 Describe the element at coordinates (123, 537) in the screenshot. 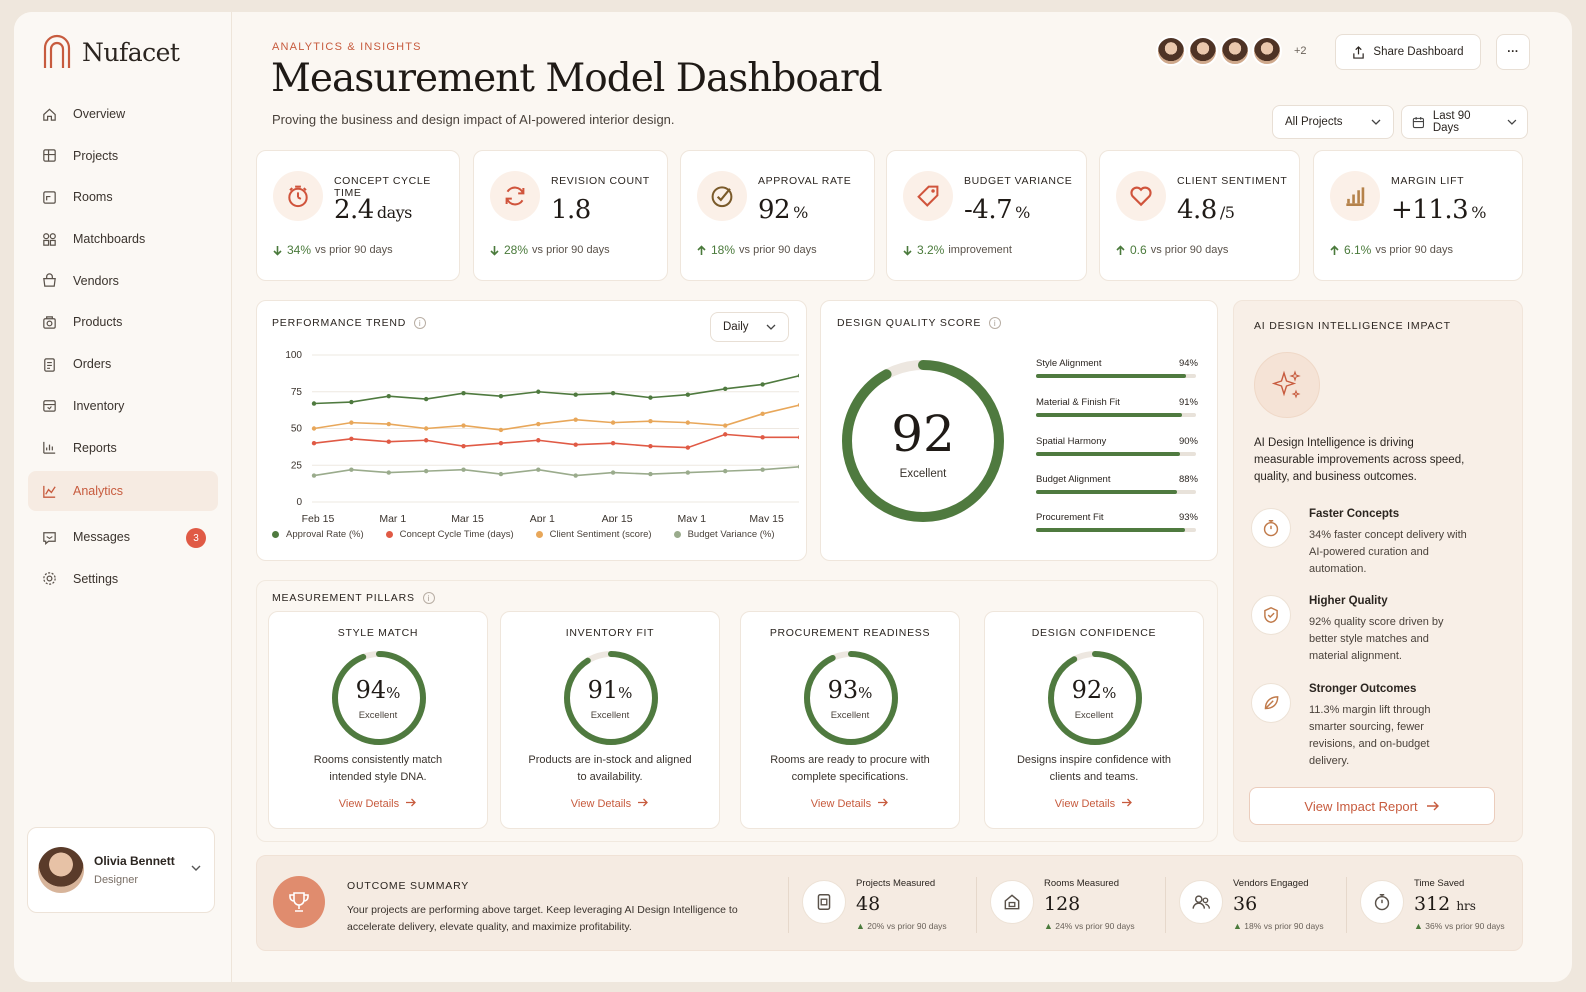

I see `sidebar-item-messages: Messages 3` at that location.